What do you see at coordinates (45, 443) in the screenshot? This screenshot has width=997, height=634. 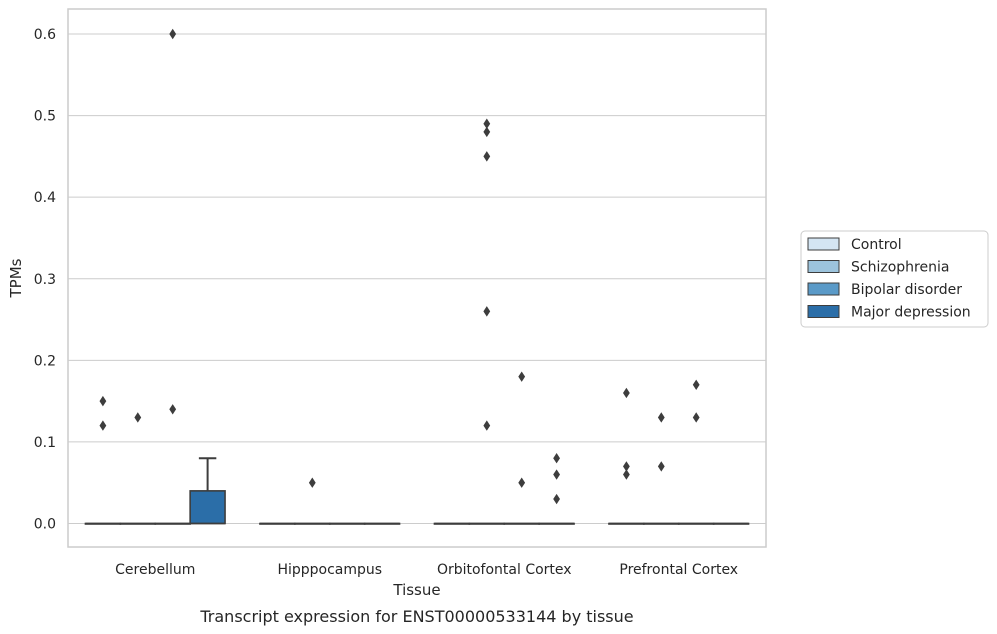 I see `y-tick-label: 0.1` at bounding box center [45, 443].